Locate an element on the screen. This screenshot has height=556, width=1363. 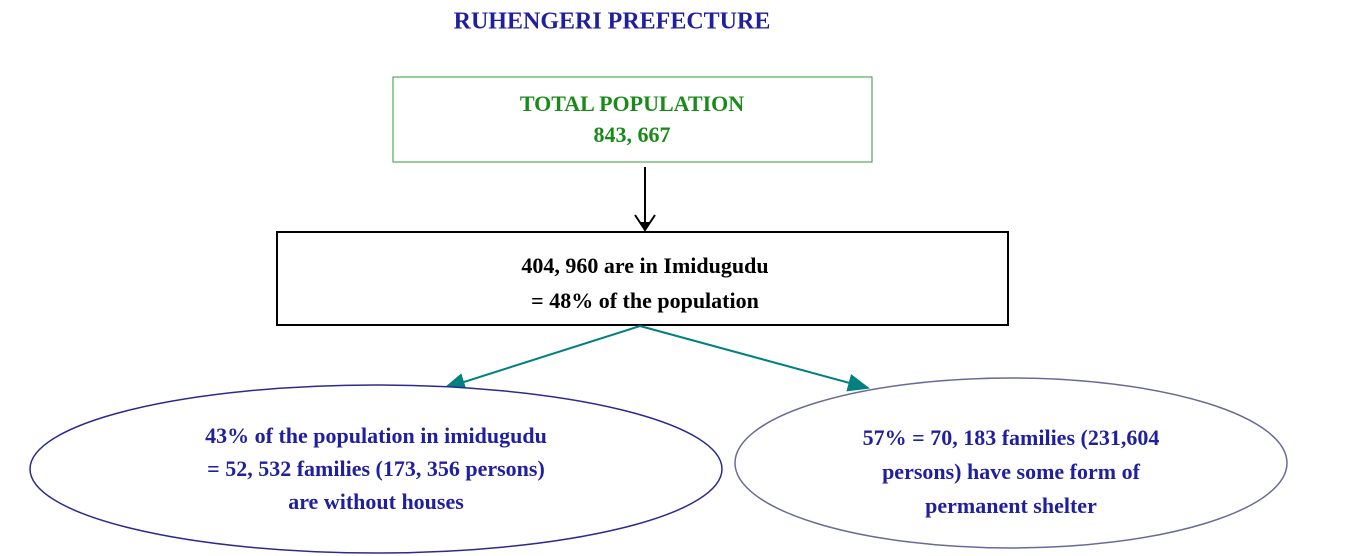
node-text: 404, 960 are in Imidugudu is located at coordinates (644, 265).